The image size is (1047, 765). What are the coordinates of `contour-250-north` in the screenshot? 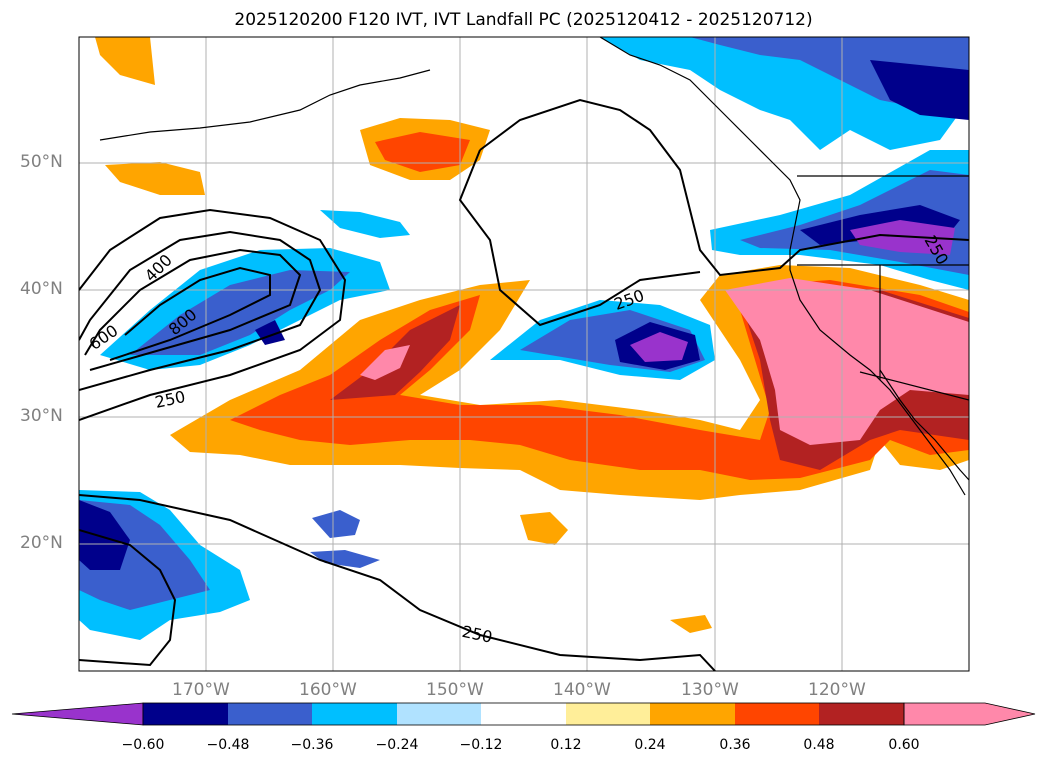 It's located at (213, 314).